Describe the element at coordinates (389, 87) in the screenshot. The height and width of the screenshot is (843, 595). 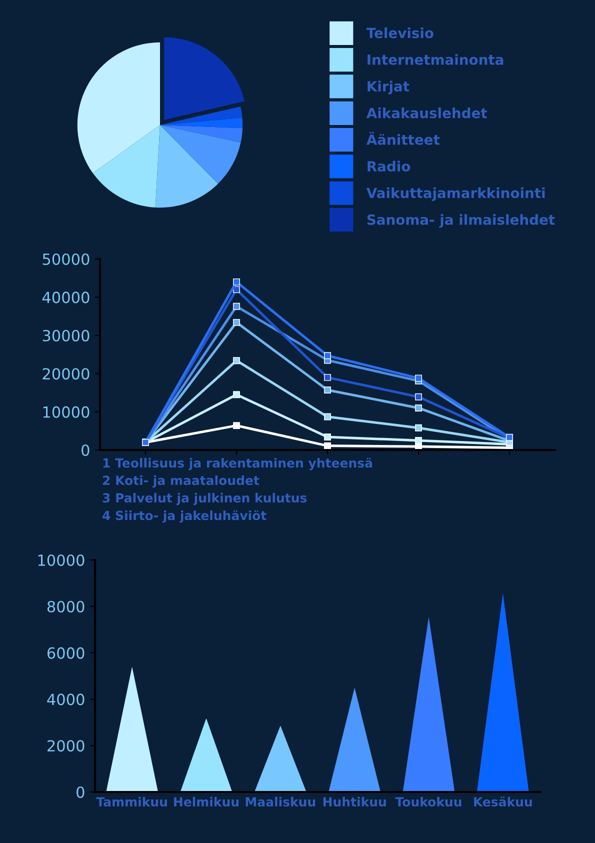
I see `legend-label: Kirjat` at that location.